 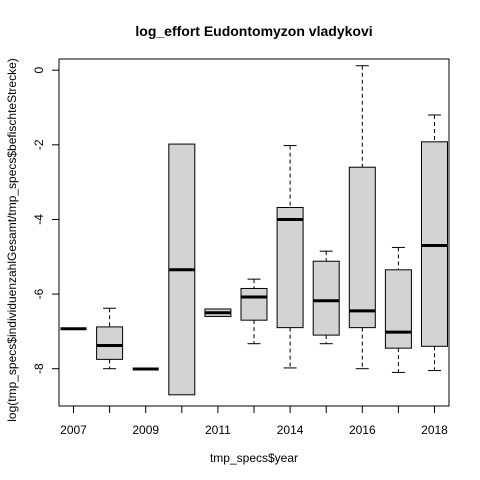 I want to click on x-axis-label: tmp_specs$year, so click(x=254, y=458).